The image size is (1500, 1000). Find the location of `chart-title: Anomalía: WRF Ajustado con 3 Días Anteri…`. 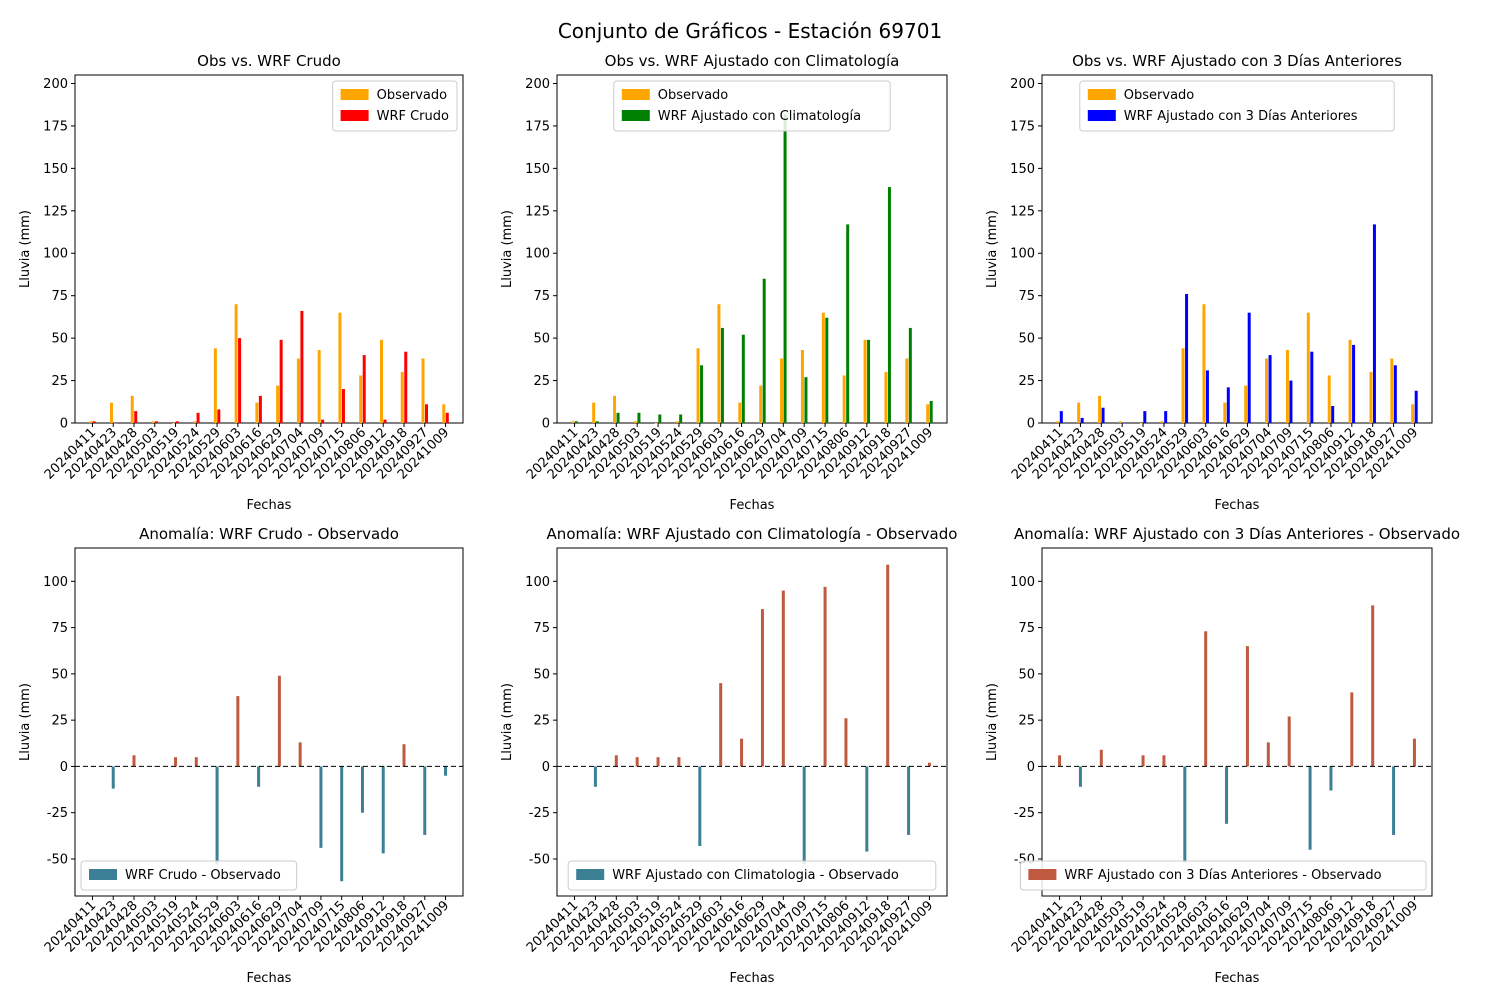

chart-title: Anomalía: WRF Ajustado con 3 Días Anteri… is located at coordinates (1237, 534).